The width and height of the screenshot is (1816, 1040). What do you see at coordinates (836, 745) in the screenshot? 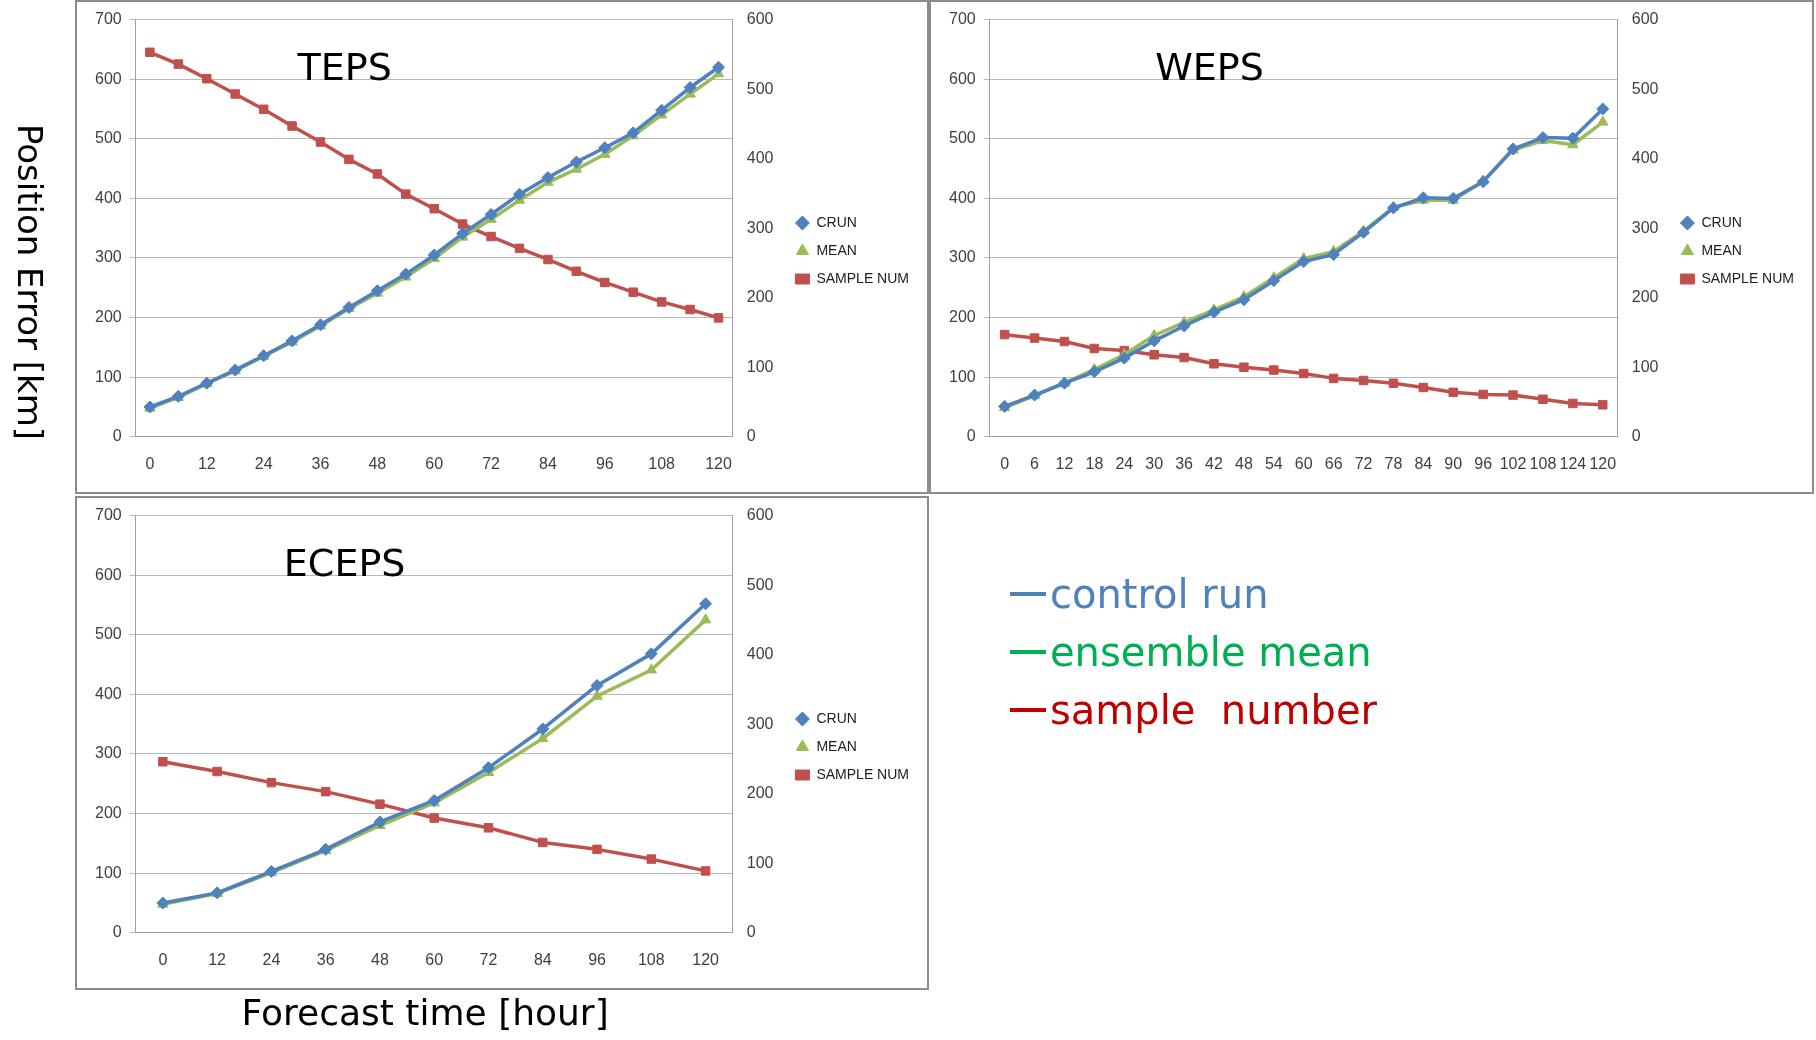
I see `legend-label: MEAN` at bounding box center [836, 745].